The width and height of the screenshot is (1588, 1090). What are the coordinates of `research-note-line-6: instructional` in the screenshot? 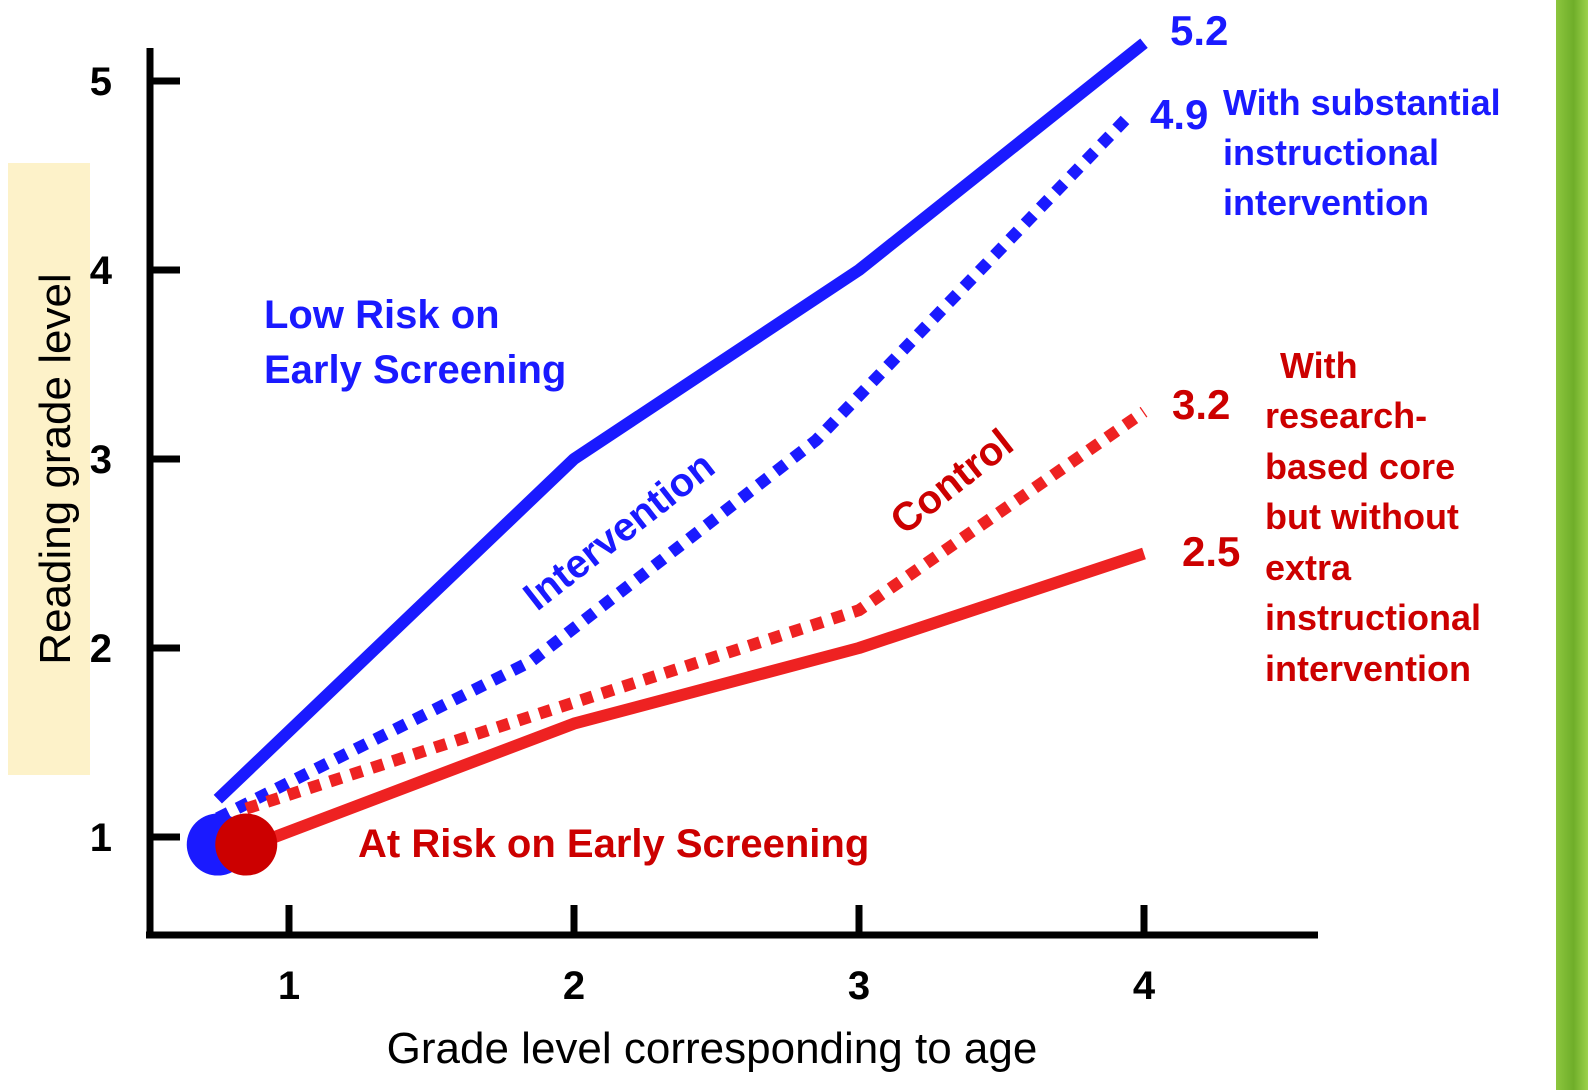 It's located at (1373, 617).